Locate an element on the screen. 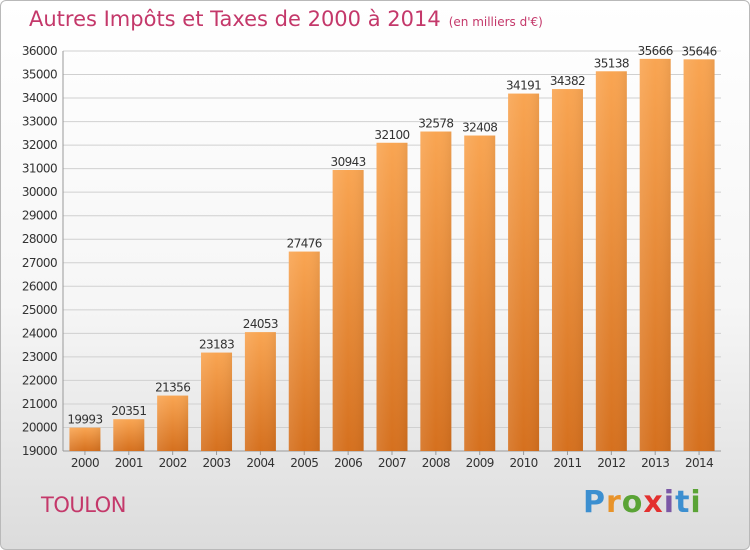 This screenshot has height=550, width=750. value-label-2013: 35666 is located at coordinates (655, 51).